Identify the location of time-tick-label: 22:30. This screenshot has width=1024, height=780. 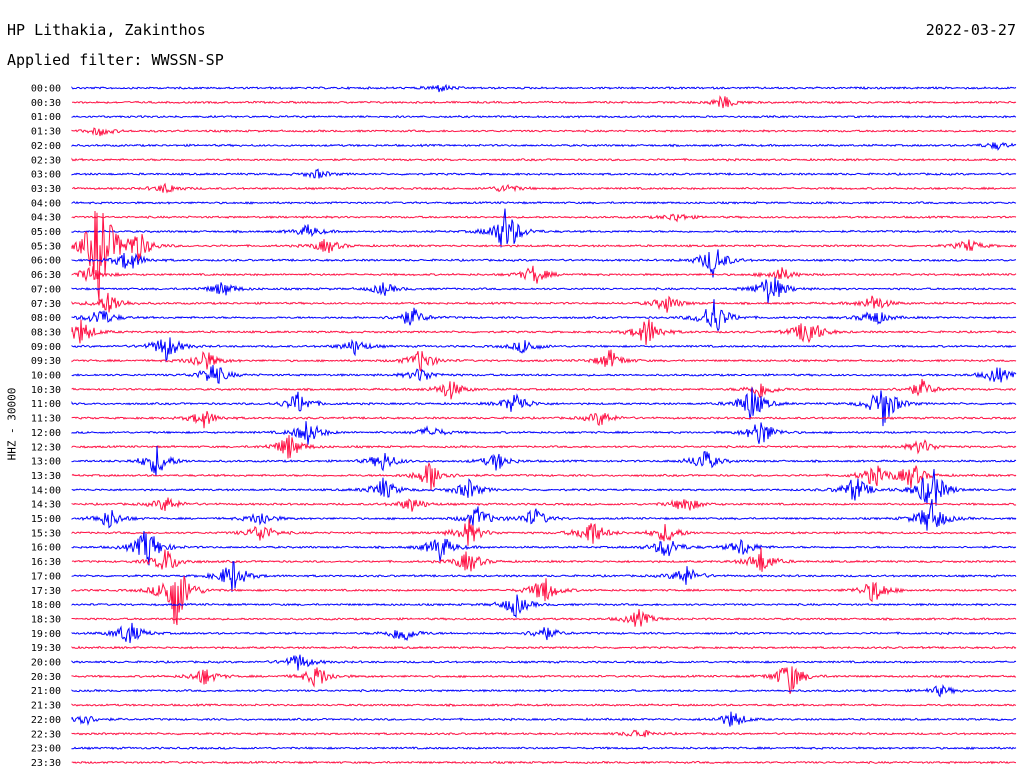
(46, 734).